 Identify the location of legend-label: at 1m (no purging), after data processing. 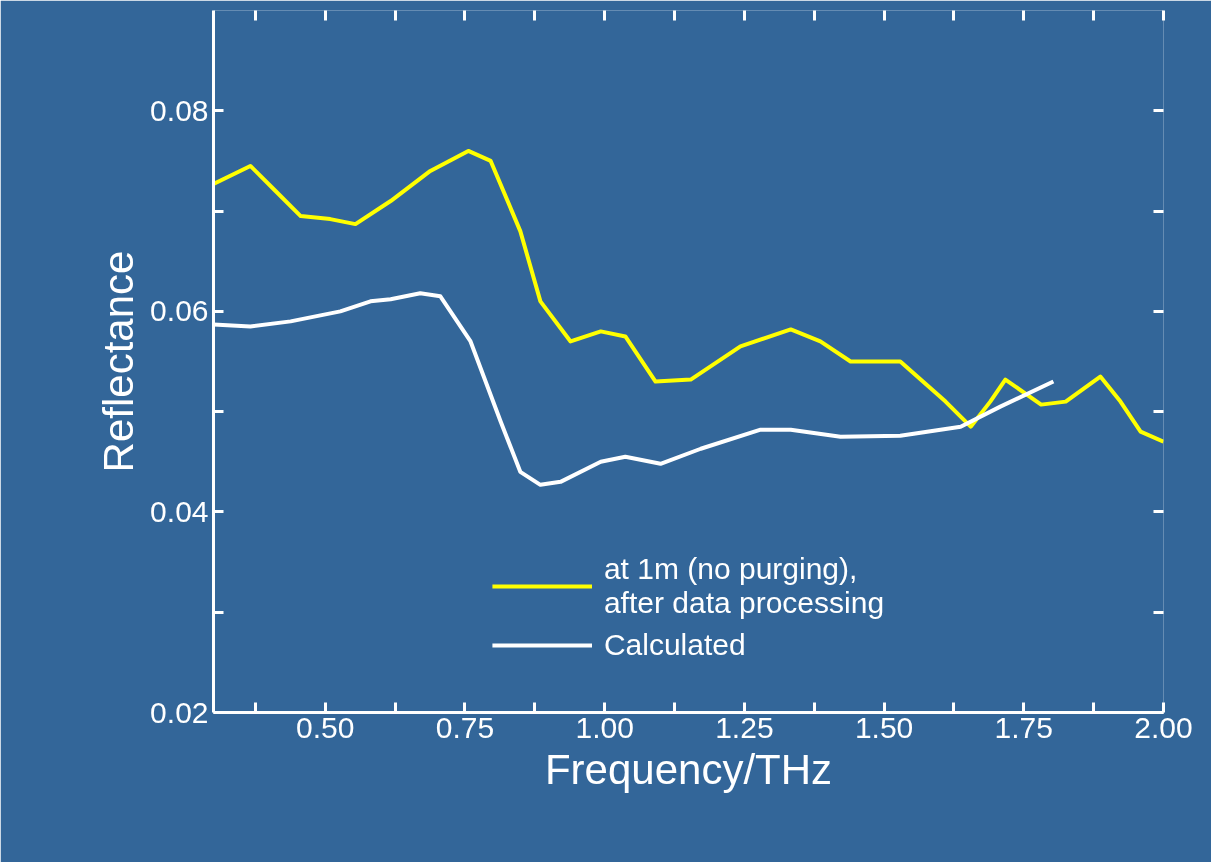
(744, 586).